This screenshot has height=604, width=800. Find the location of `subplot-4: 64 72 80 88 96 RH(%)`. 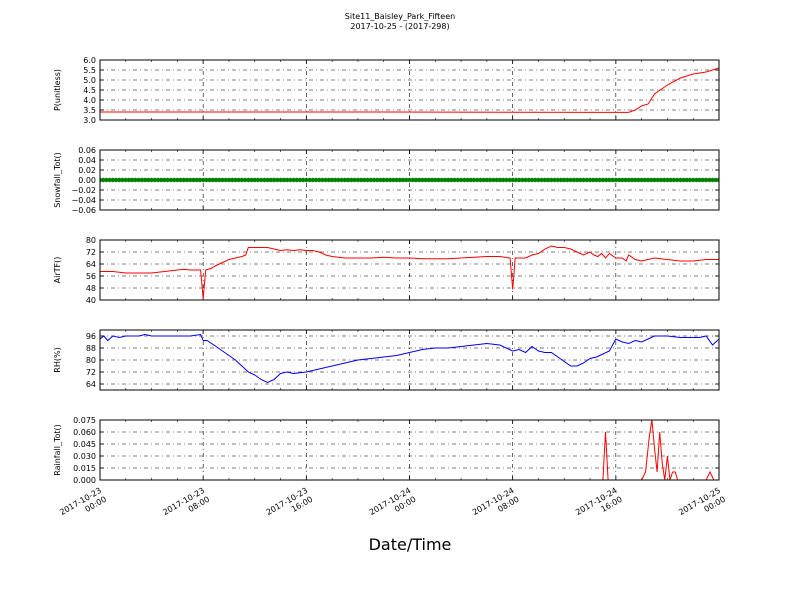

subplot-4: 64 72 80 88 96 RH(%) is located at coordinates (386, 360).